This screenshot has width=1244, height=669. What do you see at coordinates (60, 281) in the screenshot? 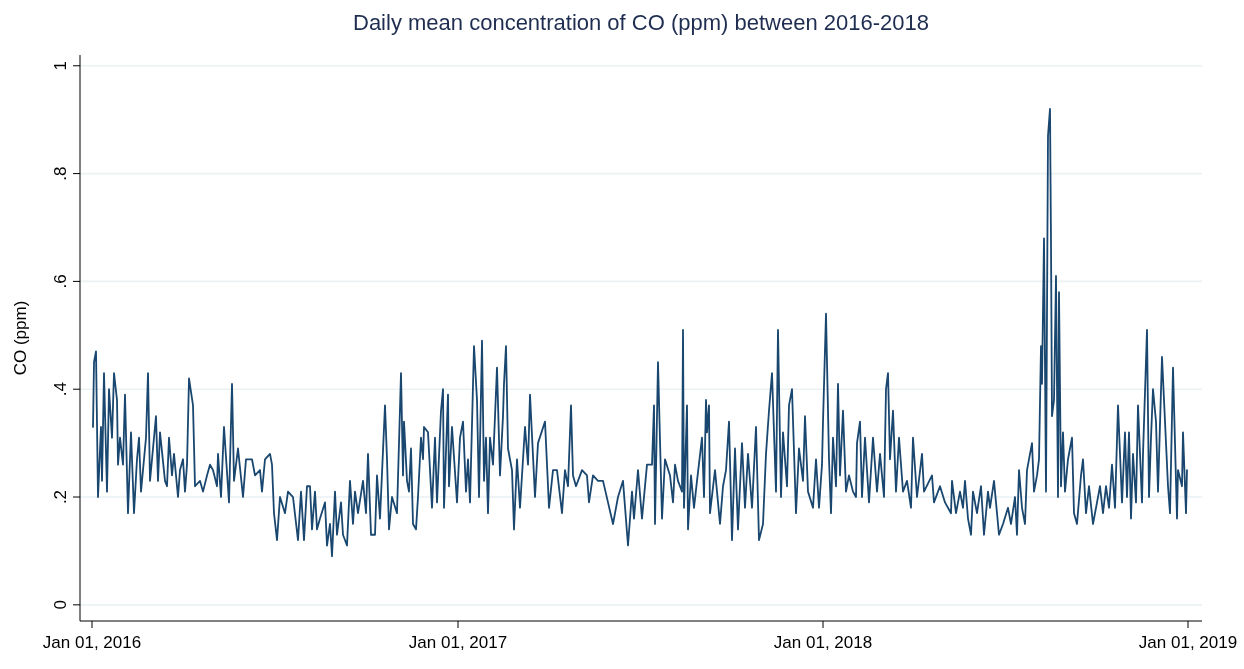
I see `y-tick-label: .6` at bounding box center [60, 281].